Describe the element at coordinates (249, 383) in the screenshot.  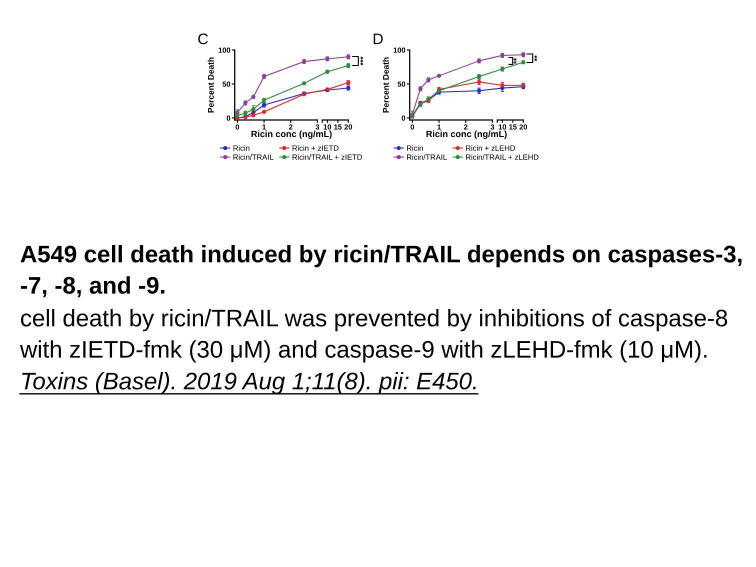
I see `text: Toxins (Basel). 2019 Aug 1;11(8). pii: E450.` at that location.